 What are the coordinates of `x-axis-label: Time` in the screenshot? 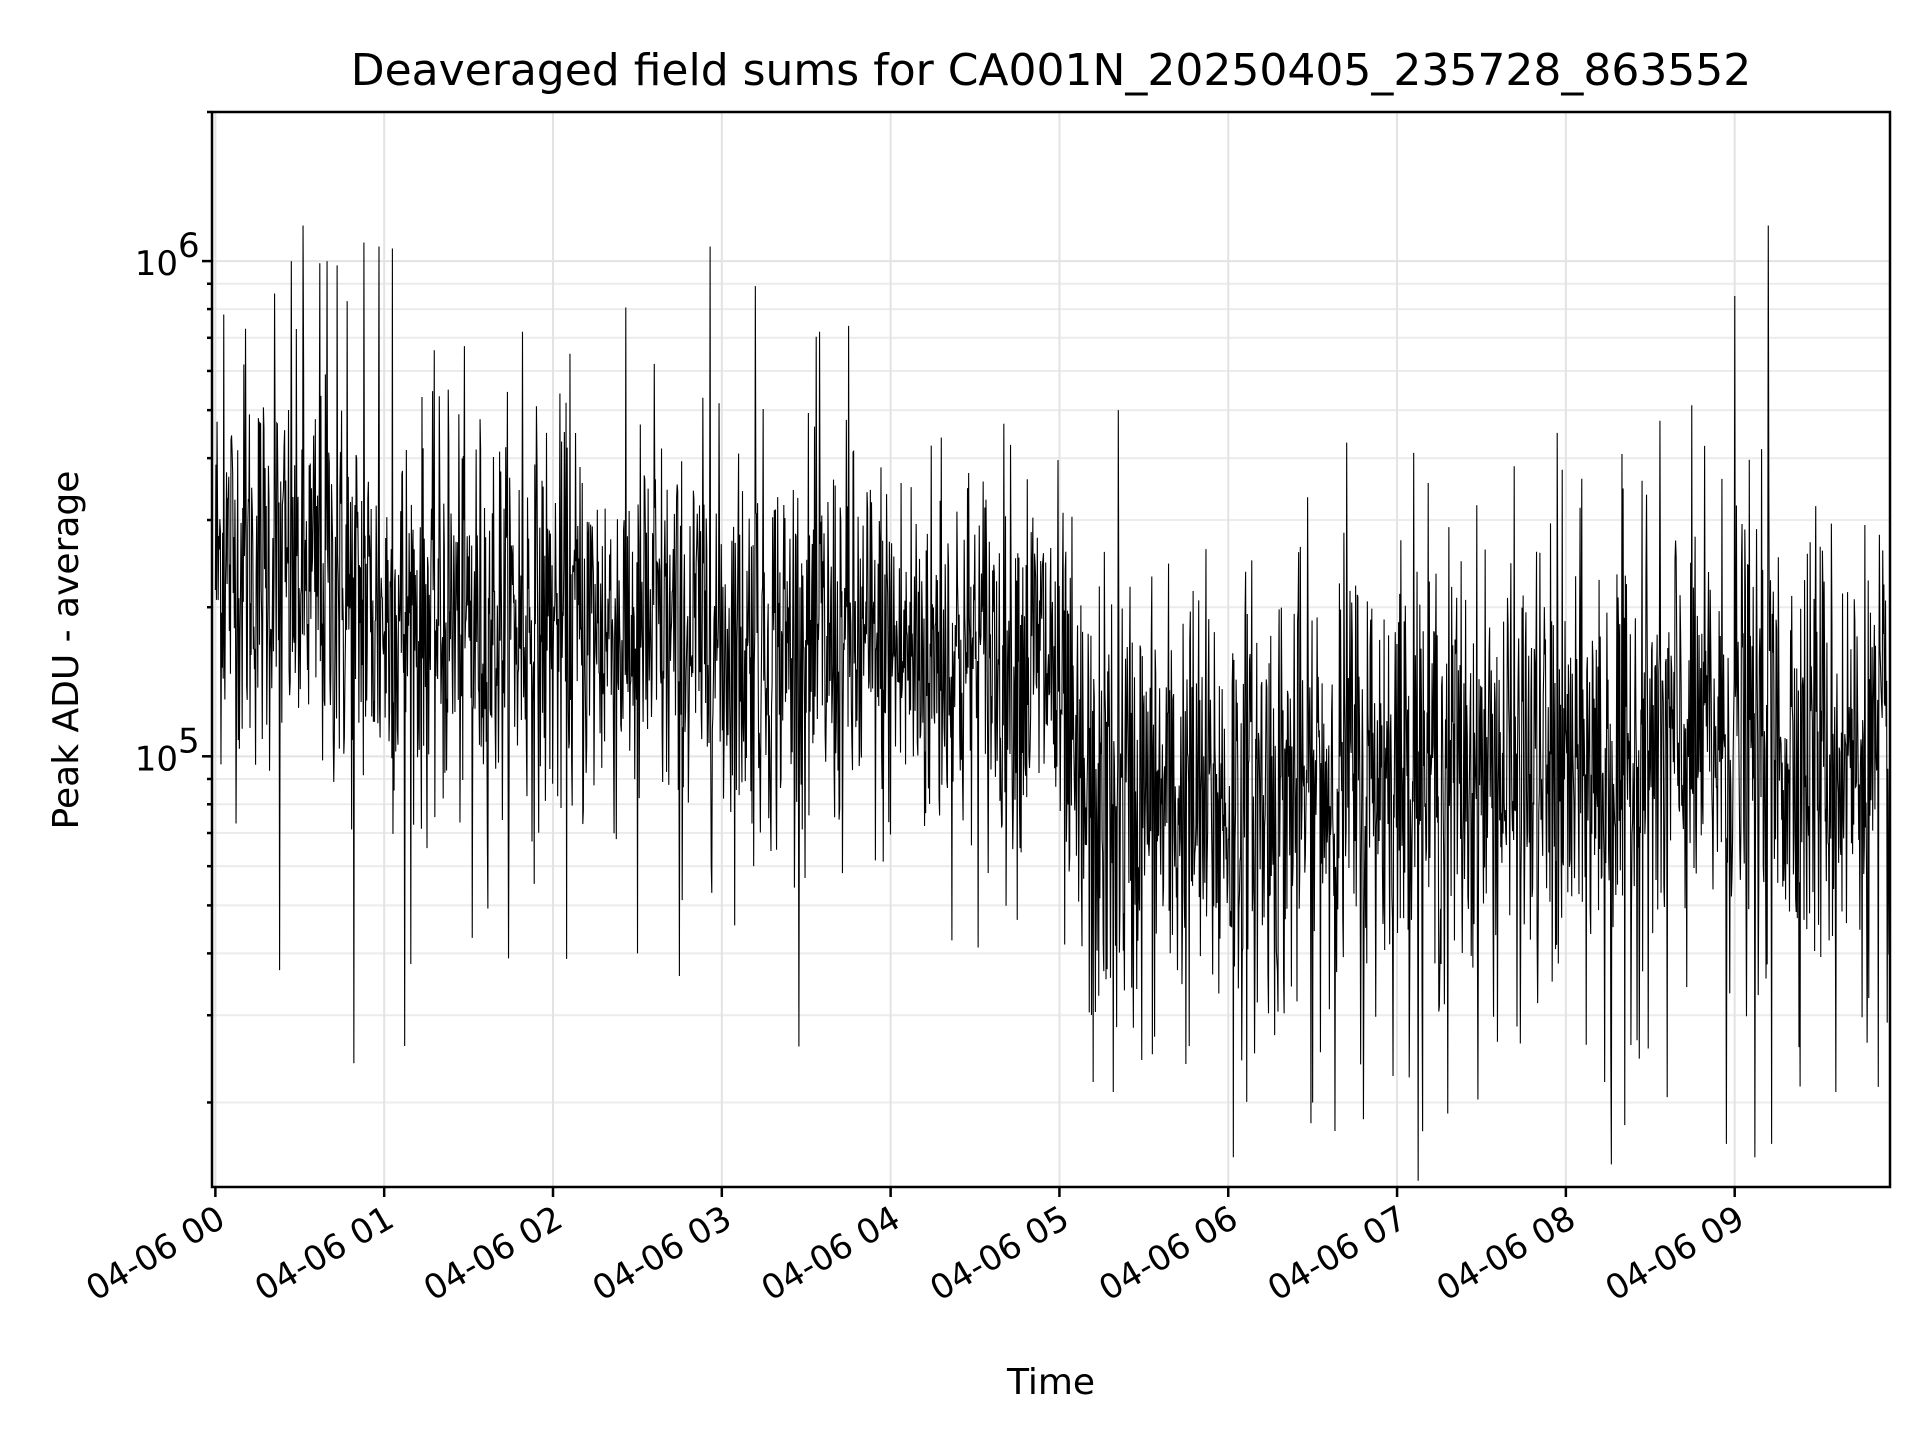 It's located at (1050, 1382).